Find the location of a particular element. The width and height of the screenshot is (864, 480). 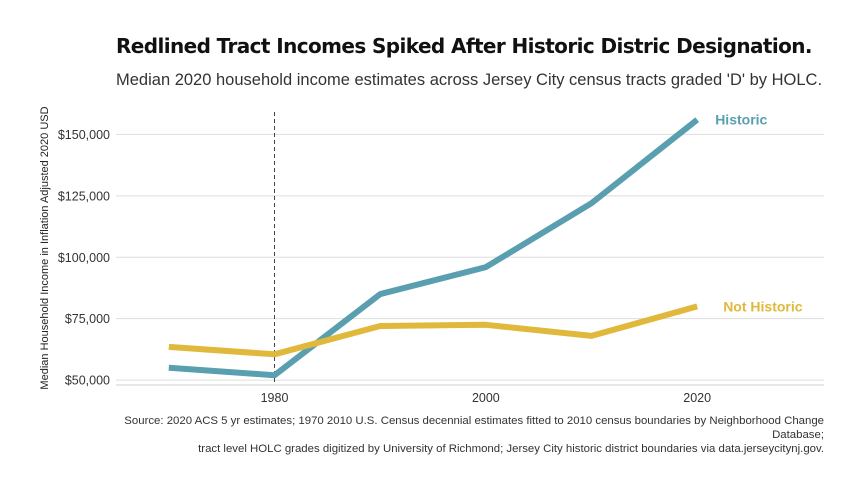

y-tick-label: $125,000 is located at coordinates (84, 196).